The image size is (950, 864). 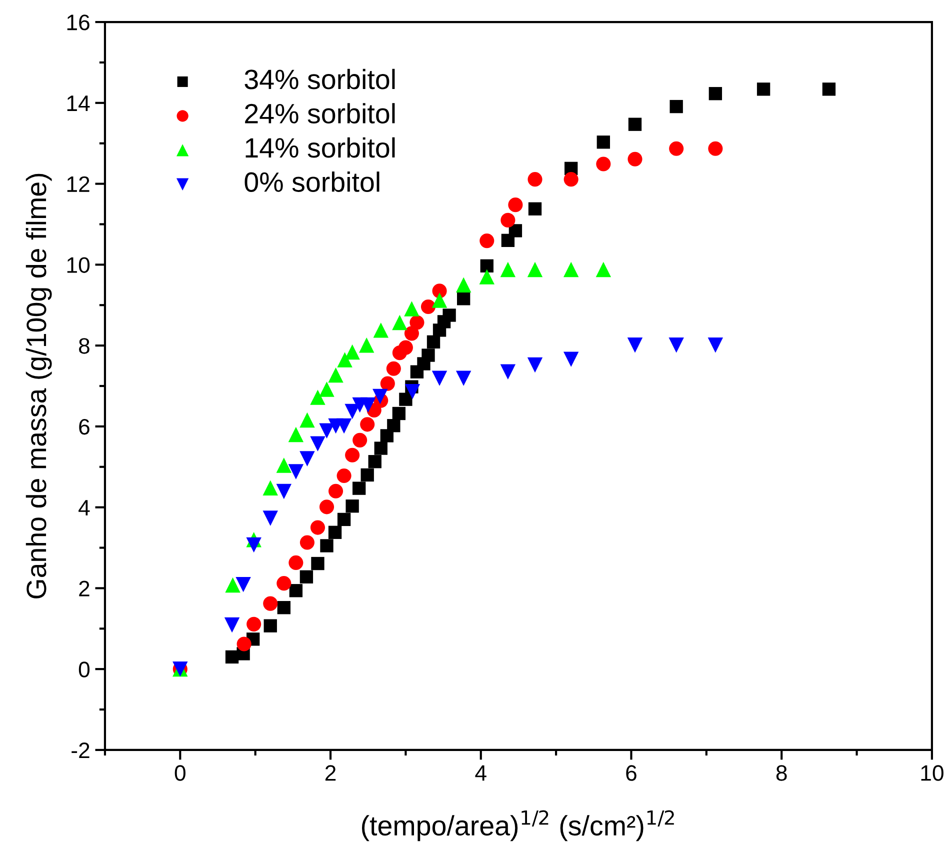 What do you see at coordinates (84, 426) in the screenshot?
I see `y-tick-label: 6` at bounding box center [84, 426].